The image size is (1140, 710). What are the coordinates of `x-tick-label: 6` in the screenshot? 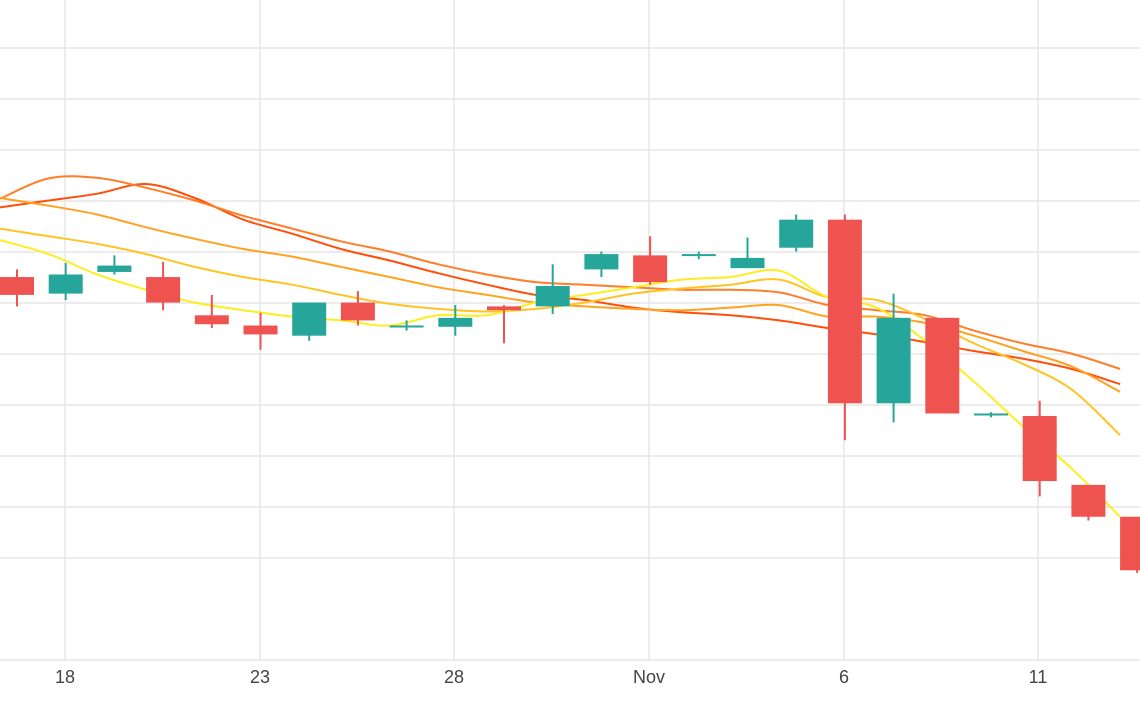 It's located at (844, 677).